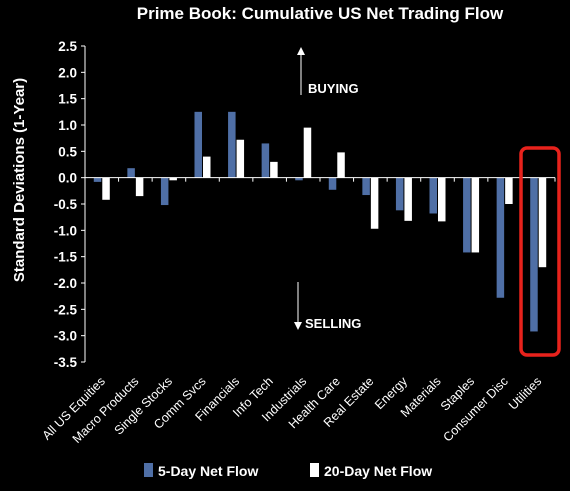 The height and width of the screenshot is (491, 570). What do you see at coordinates (288, 471) in the screenshot?
I see `legend: 5-Day Net Flow 20-Day Net Flow` at bounding box center [288, 471].